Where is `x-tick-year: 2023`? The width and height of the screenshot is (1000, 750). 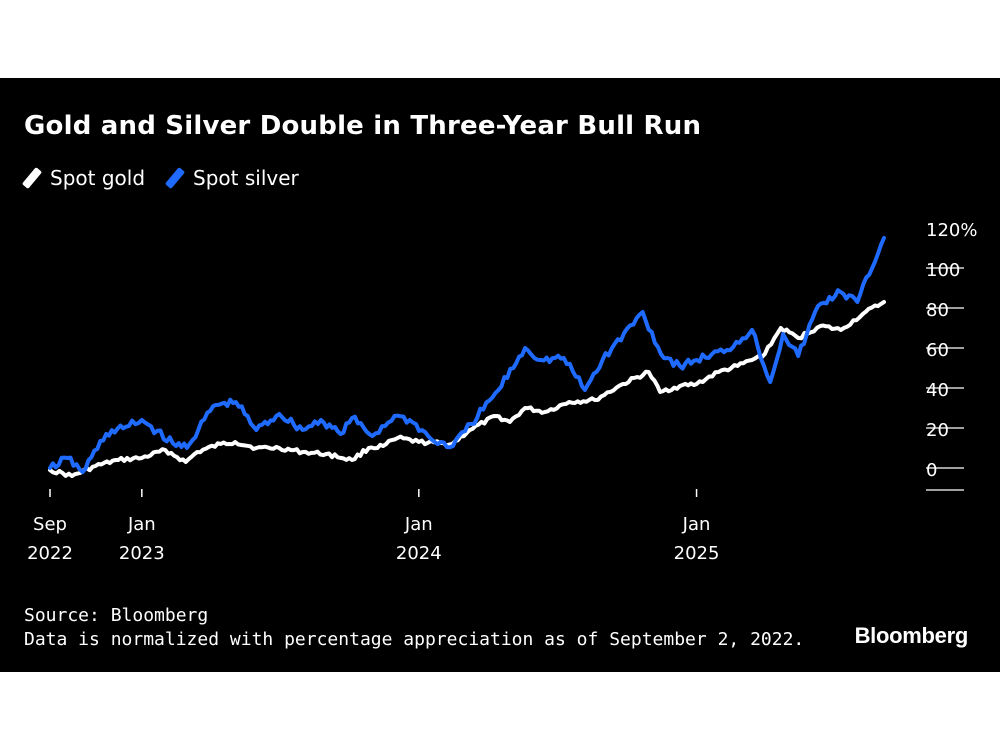 x-tick-year: 2023 is located at coordinates (142, 553).